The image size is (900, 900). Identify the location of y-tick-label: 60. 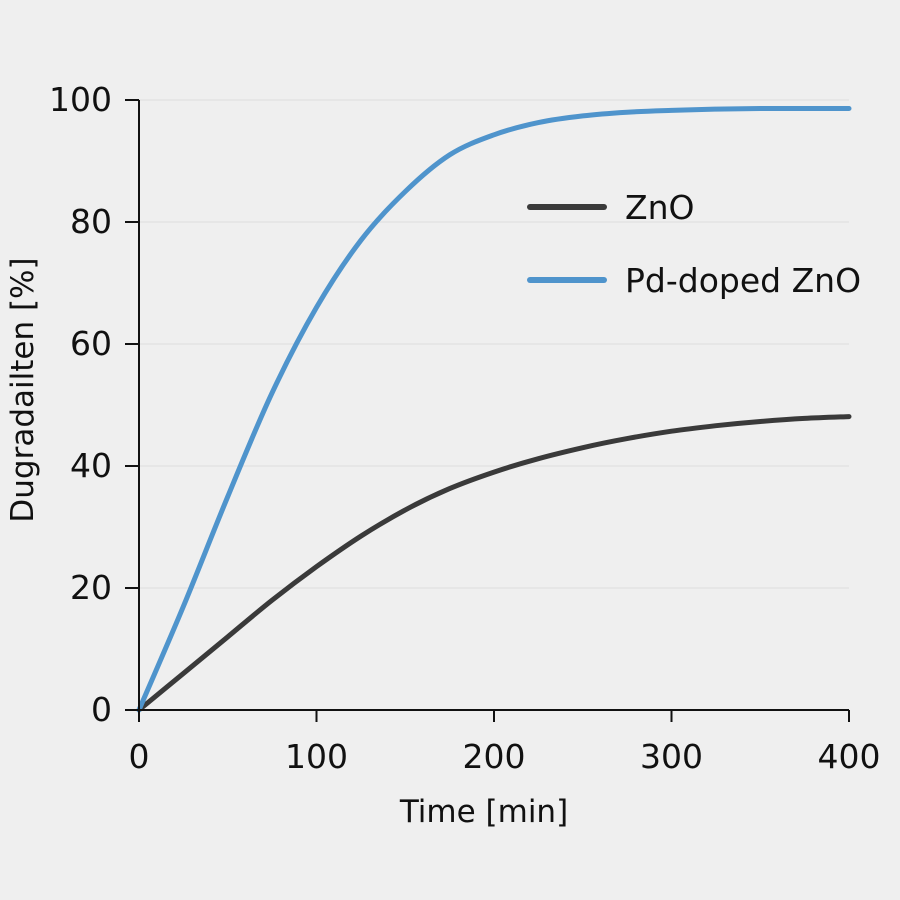
(91, 343).